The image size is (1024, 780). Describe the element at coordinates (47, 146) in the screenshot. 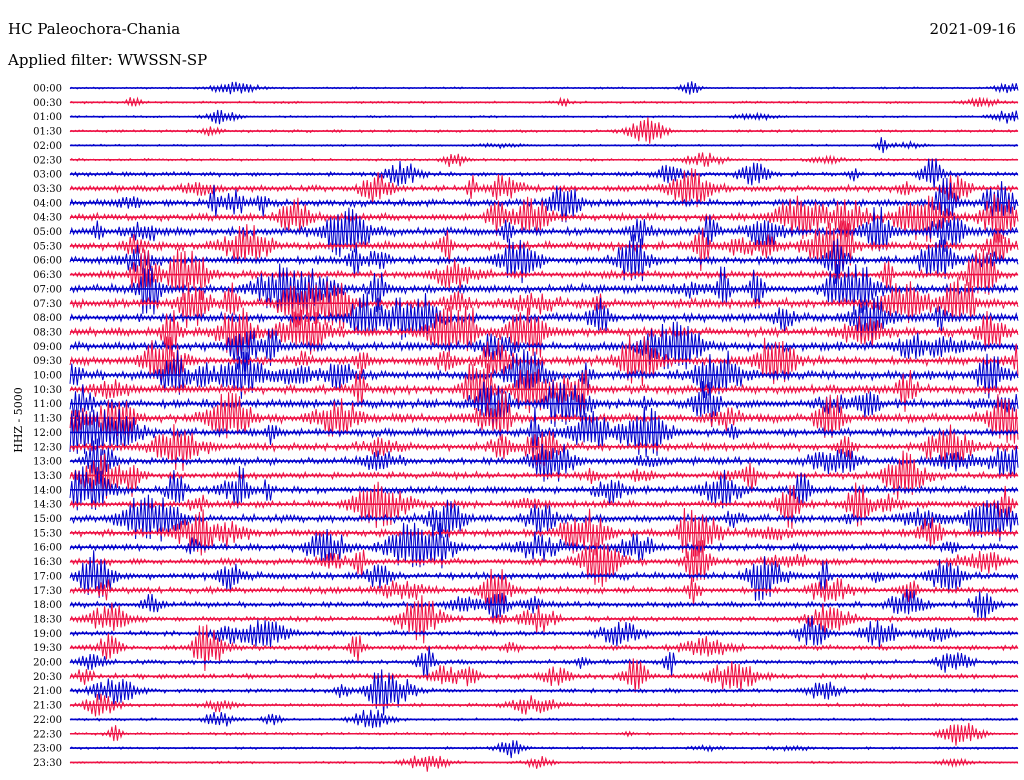

I see `time-tick-label: 02:00` at that location.